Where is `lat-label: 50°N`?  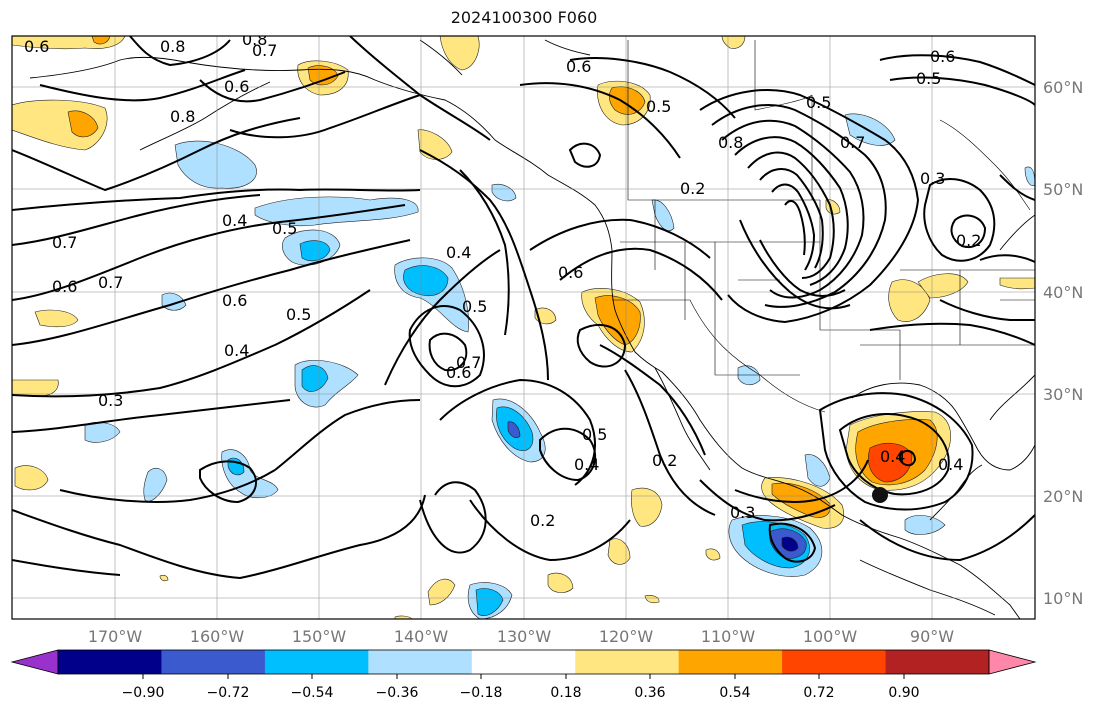
lat-label: 50°N is located at coordinates (1063, 189).